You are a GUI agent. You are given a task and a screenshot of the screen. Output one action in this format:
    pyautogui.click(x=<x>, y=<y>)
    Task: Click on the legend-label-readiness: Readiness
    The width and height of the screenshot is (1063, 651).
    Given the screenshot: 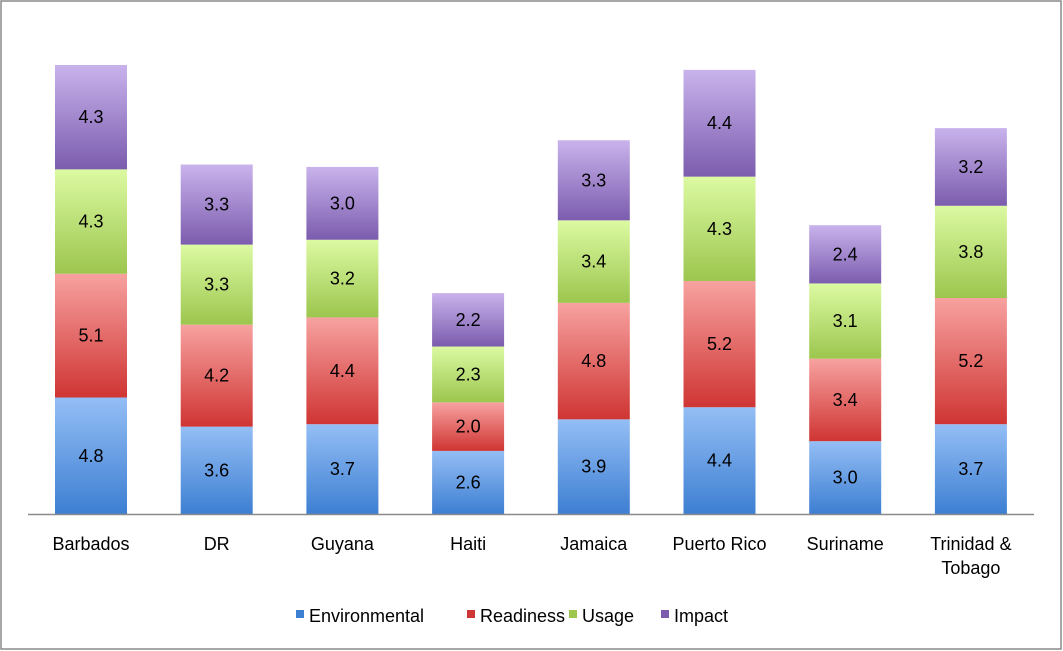 What is the action you would take?
    pyautogui.click(x=522, y=616)
    